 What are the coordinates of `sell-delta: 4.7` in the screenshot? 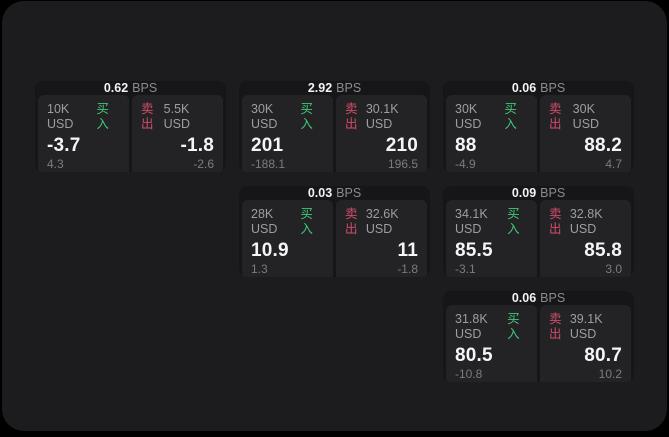 It's located at (613, 164).